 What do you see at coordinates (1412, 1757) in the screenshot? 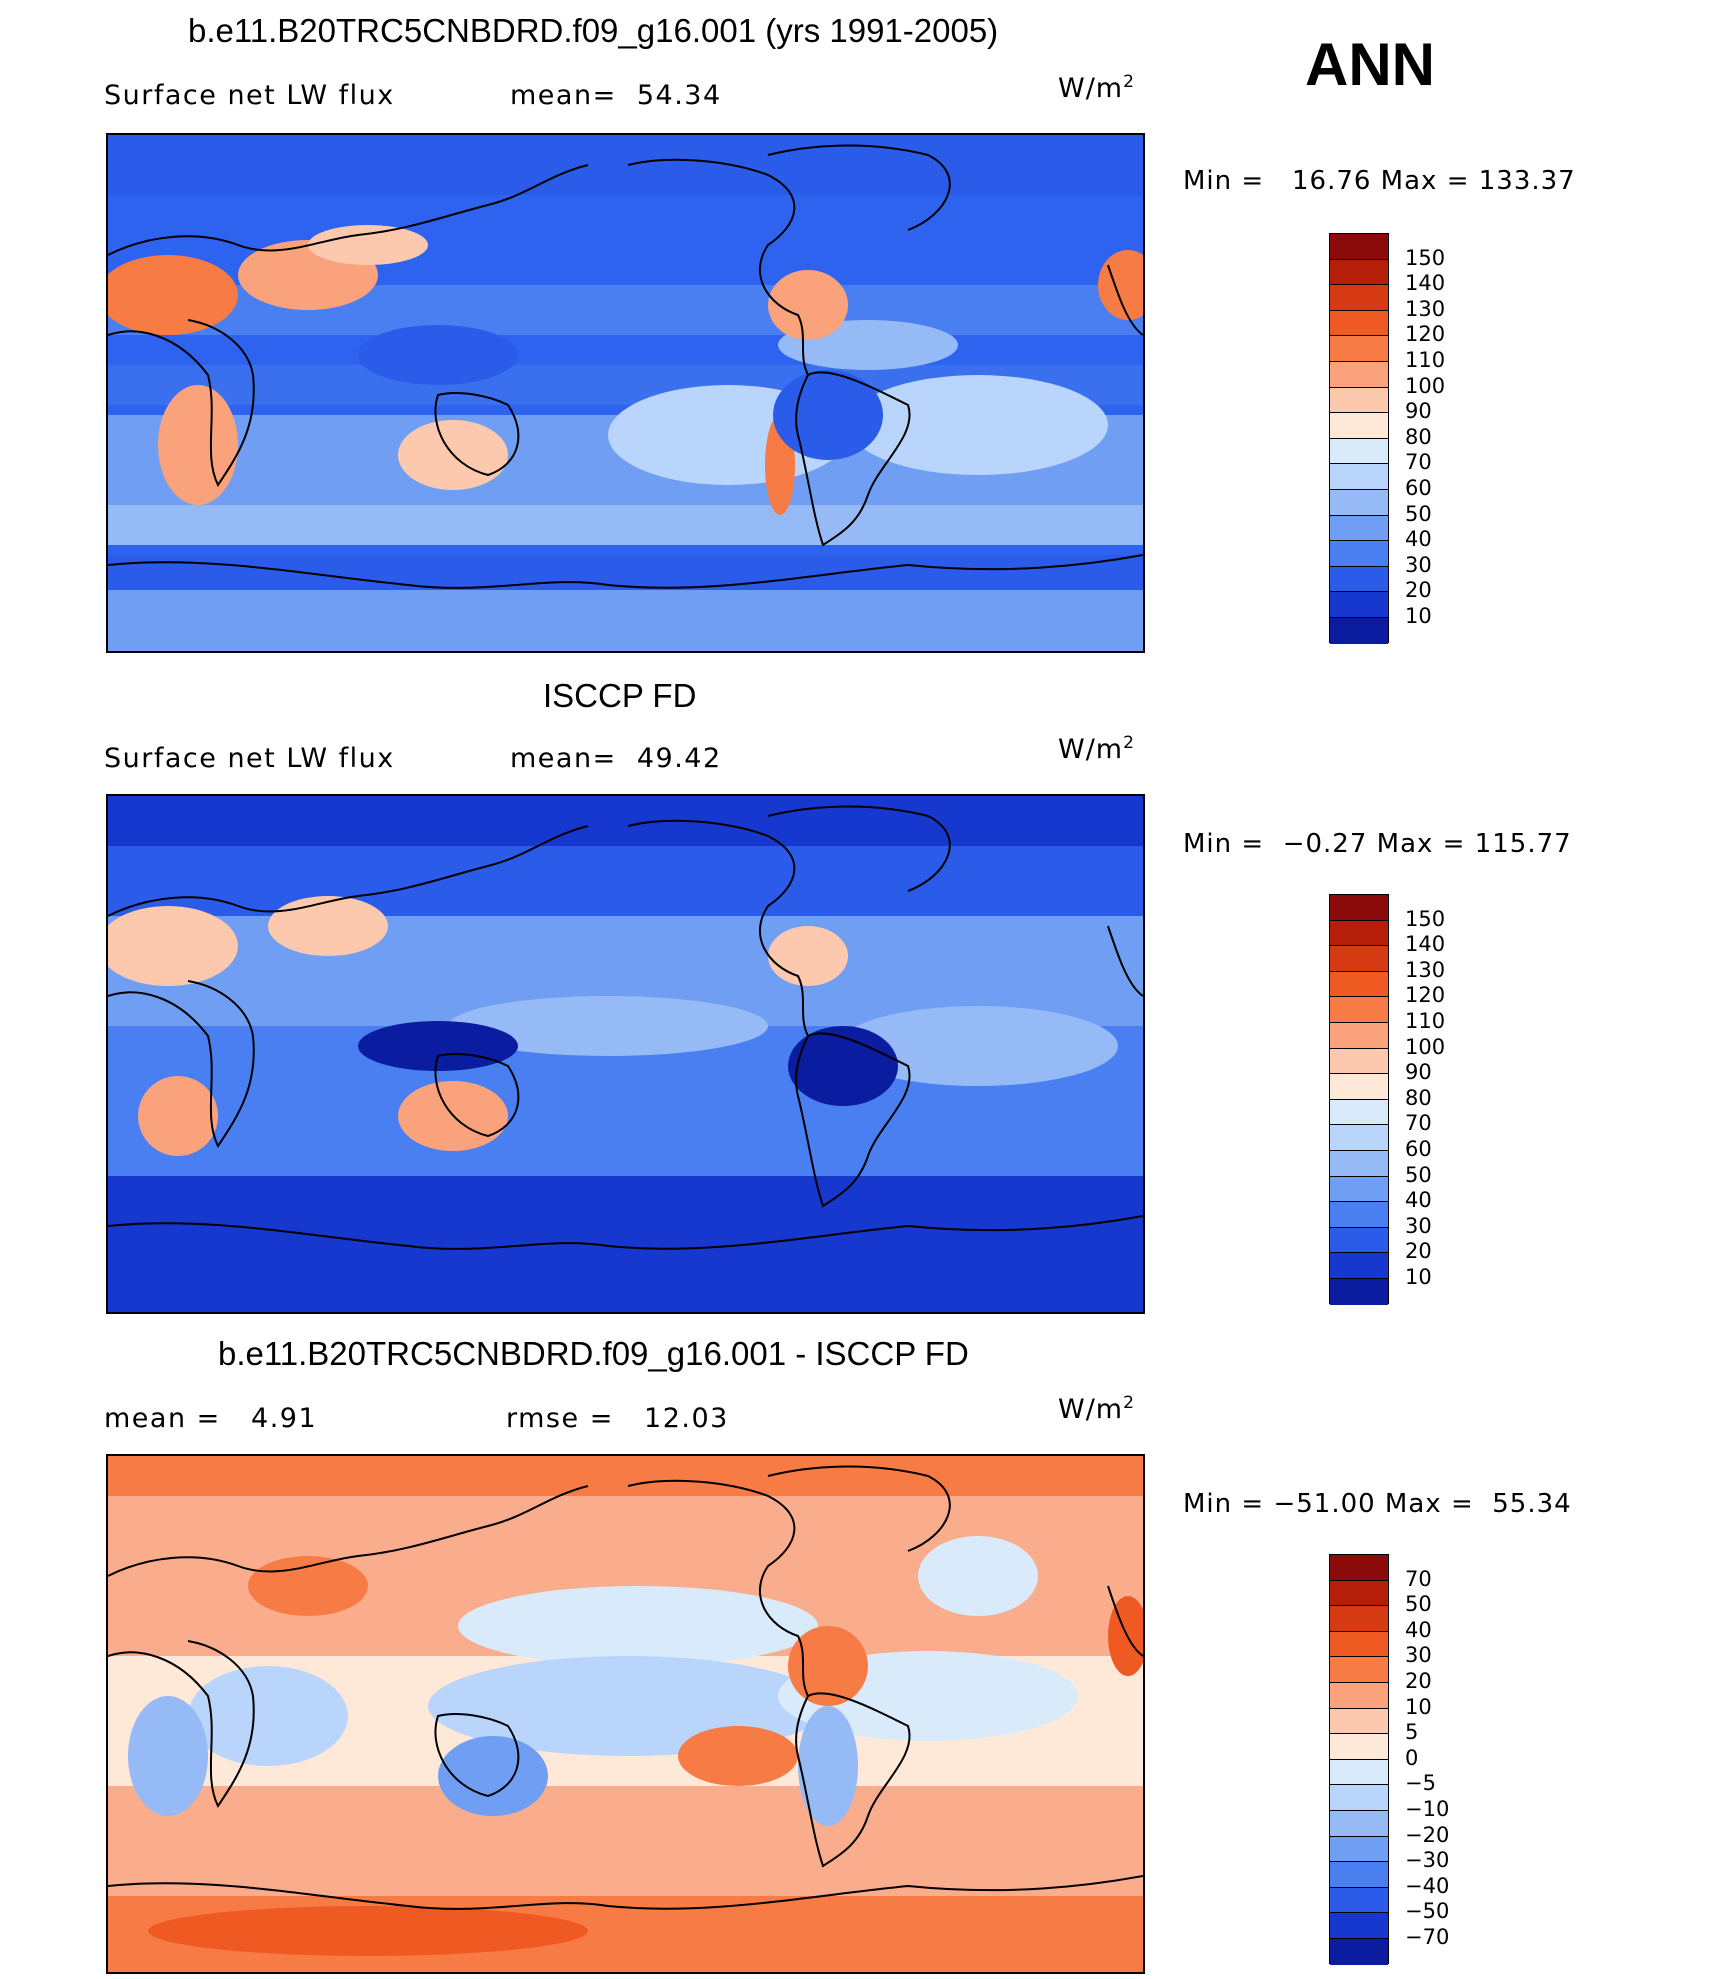
I see `colorbar-label: 0` at bounding box center [1412, 1757].